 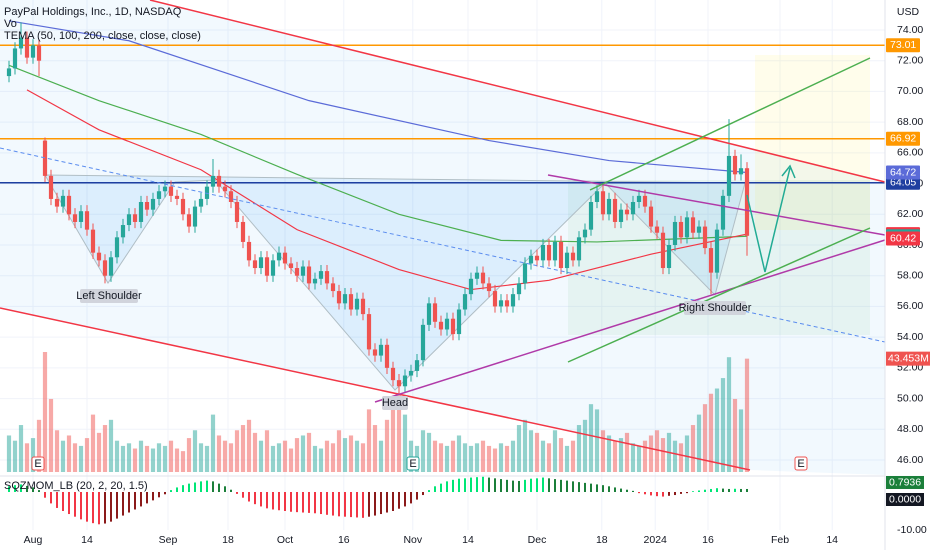 I want to click on price-tag, so click(x=903, y=238).